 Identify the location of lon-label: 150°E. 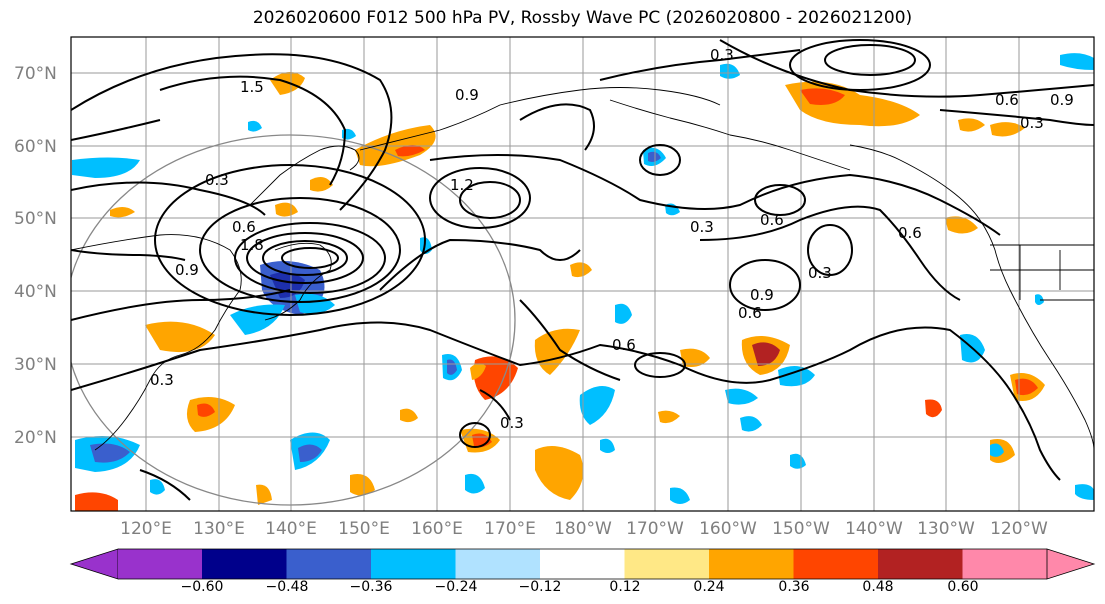
(364, 529).